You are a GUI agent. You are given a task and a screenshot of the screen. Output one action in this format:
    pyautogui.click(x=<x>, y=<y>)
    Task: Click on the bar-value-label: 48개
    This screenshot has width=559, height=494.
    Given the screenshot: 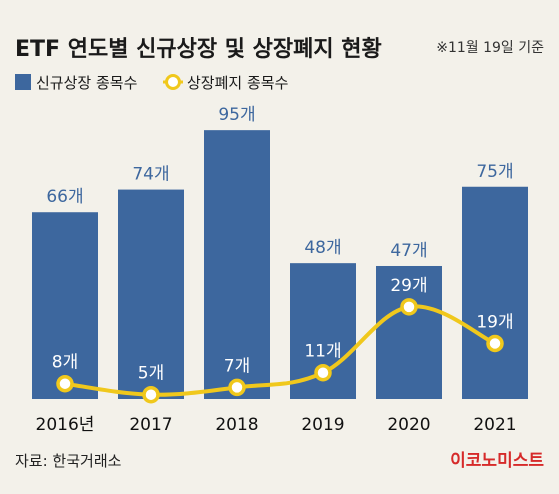 What is the action you would take?
    pyautogui.click(x=322, y=248)
    